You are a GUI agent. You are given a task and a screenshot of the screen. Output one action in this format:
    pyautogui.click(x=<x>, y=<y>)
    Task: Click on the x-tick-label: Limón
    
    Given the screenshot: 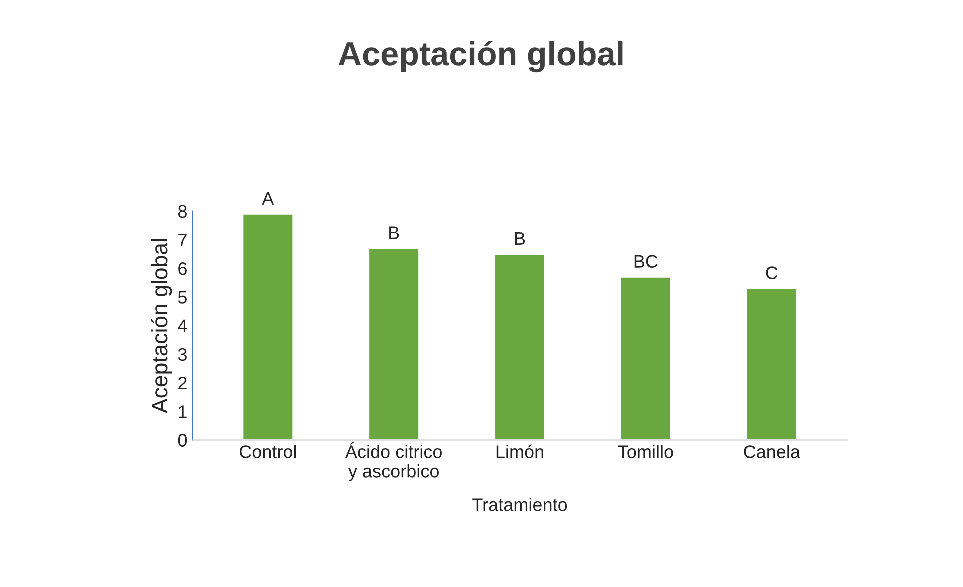 What is the action you would take?
    pyautogui.click(x=520, y=451)
    